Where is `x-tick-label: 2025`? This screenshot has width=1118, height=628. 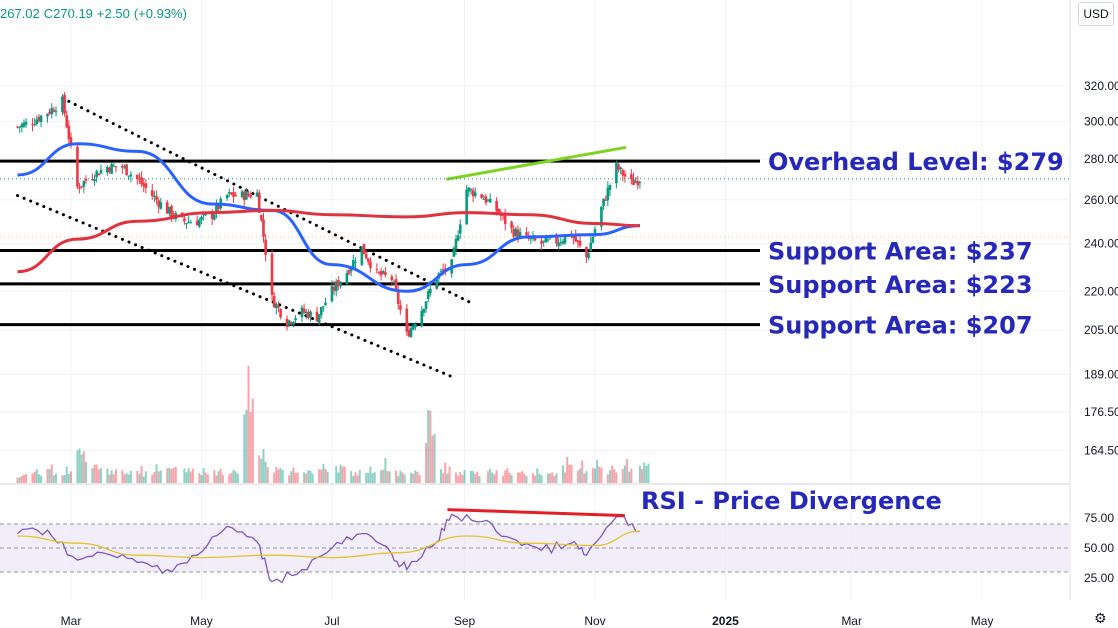 x-tick-label: 2025 is located at coordinates (725, 621).